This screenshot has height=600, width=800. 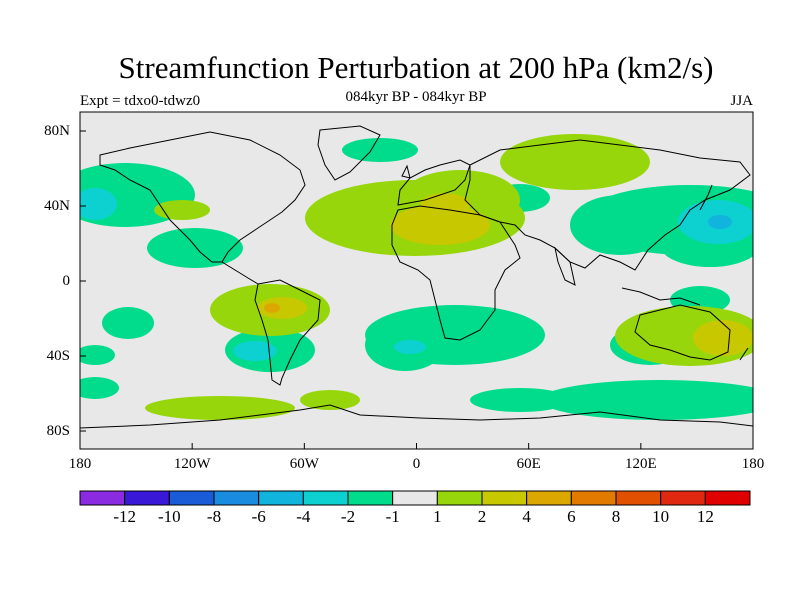 I want to click on experiment-label: Expt = tdxo0-tdwz0, so click(x=140, y=101).